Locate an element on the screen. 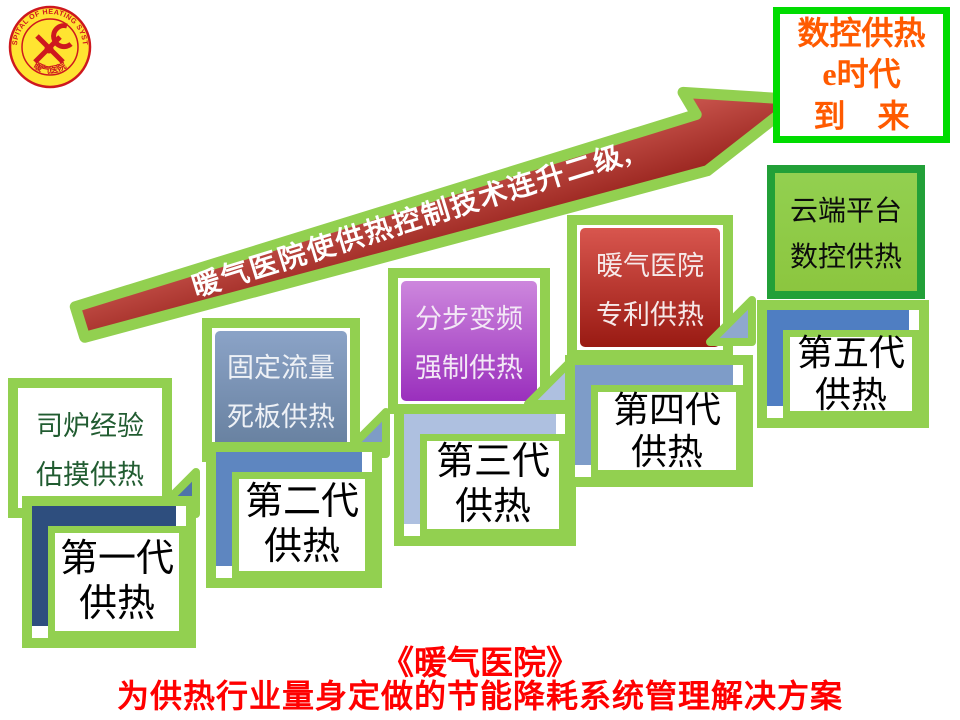 The image size is (960, 720). generation-label-box: 第四代 供热 is located at coordinates (659, 421).